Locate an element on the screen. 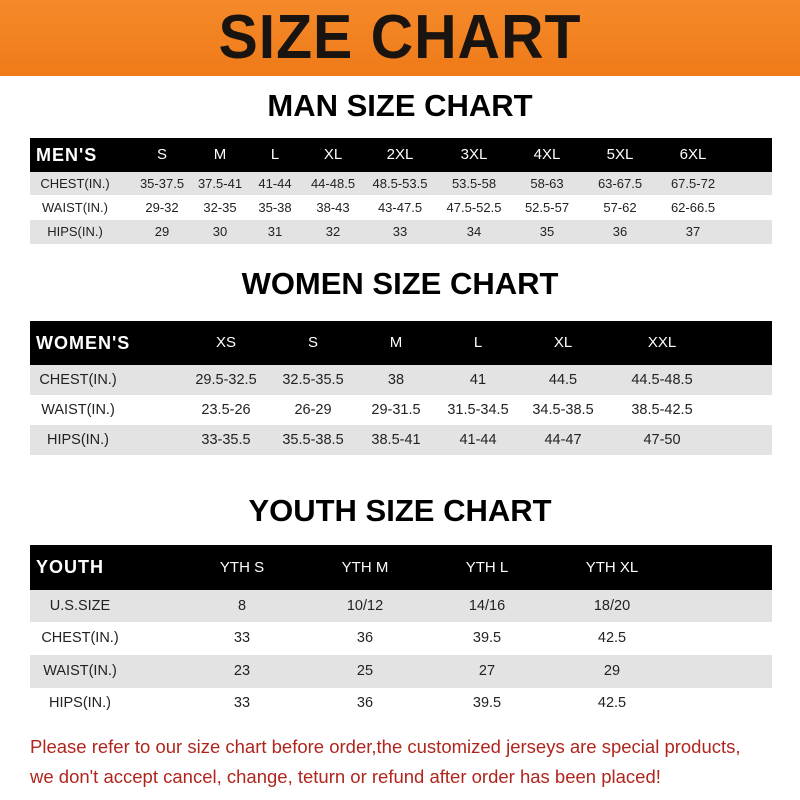 The width and height of the screenshot is (800, 800). men-title: MAN SIZE CHART is located at coordinates (400, 105).